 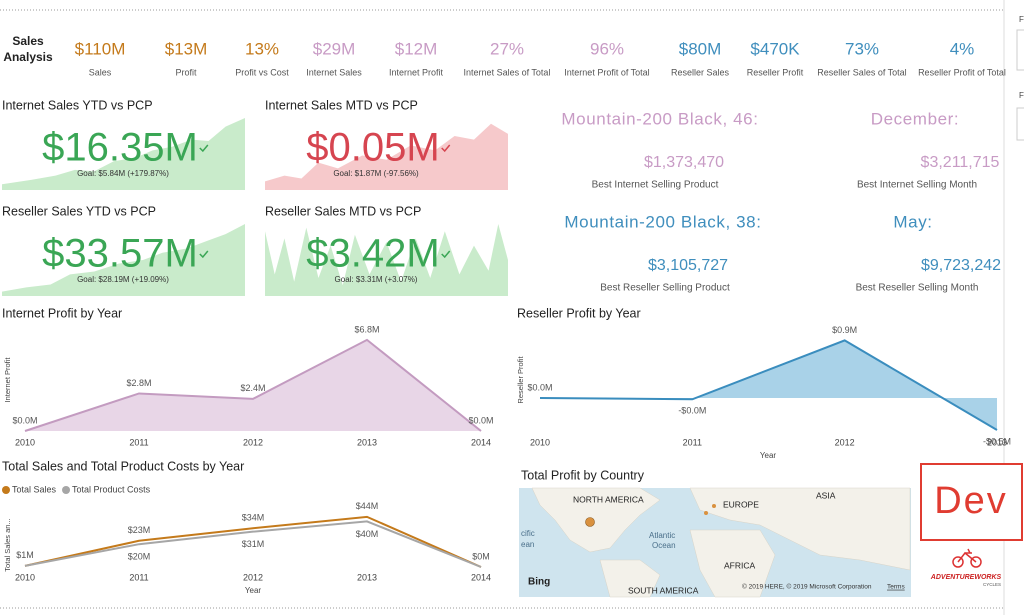 I want to click on legend-marker, so click(x=6, y=490).